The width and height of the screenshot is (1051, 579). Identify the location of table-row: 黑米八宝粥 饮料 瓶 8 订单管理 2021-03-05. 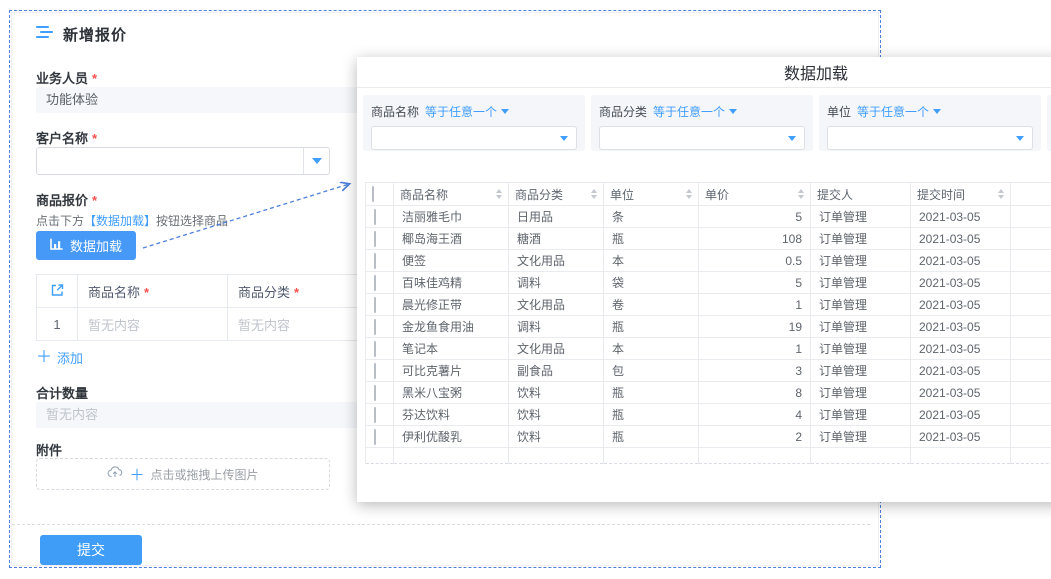
(708, 392).